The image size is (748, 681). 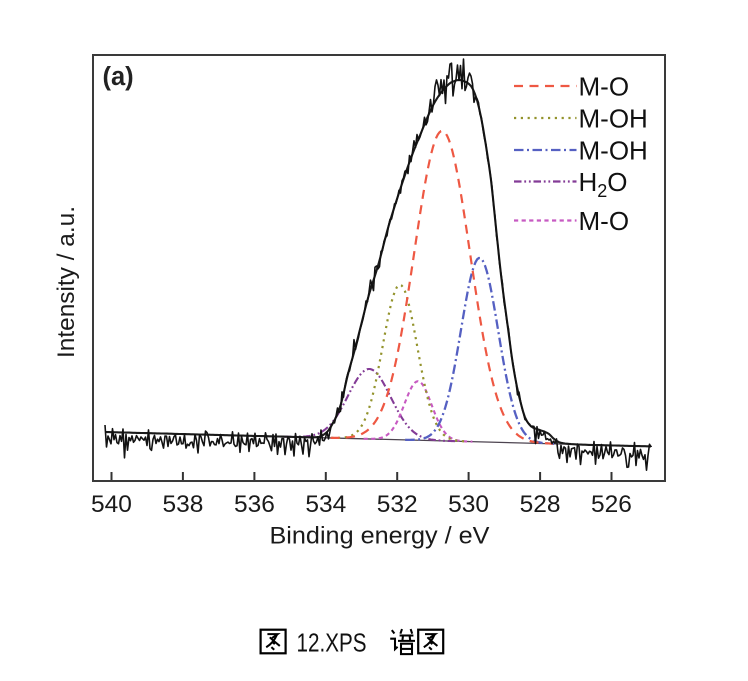 I want to click on svg-text: 540, so click(x=111, y=504).